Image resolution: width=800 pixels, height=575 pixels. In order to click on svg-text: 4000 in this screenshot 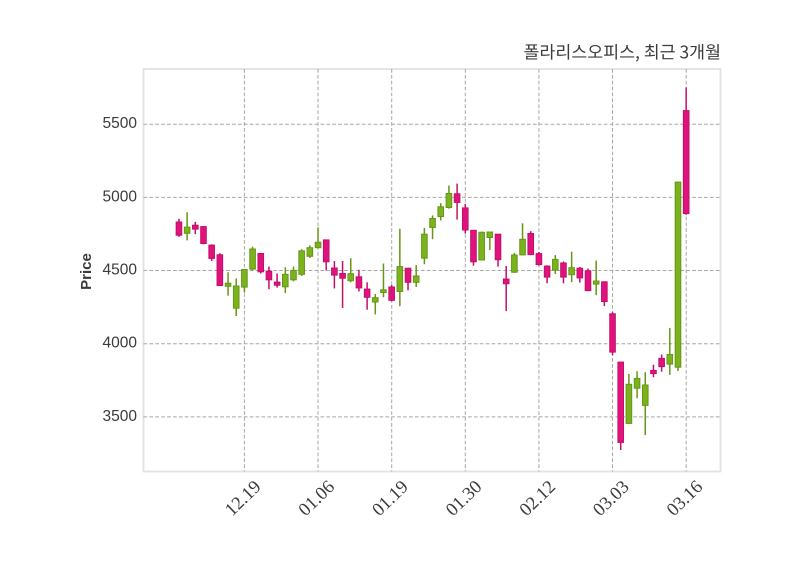, I will do `click(120, 343)`.